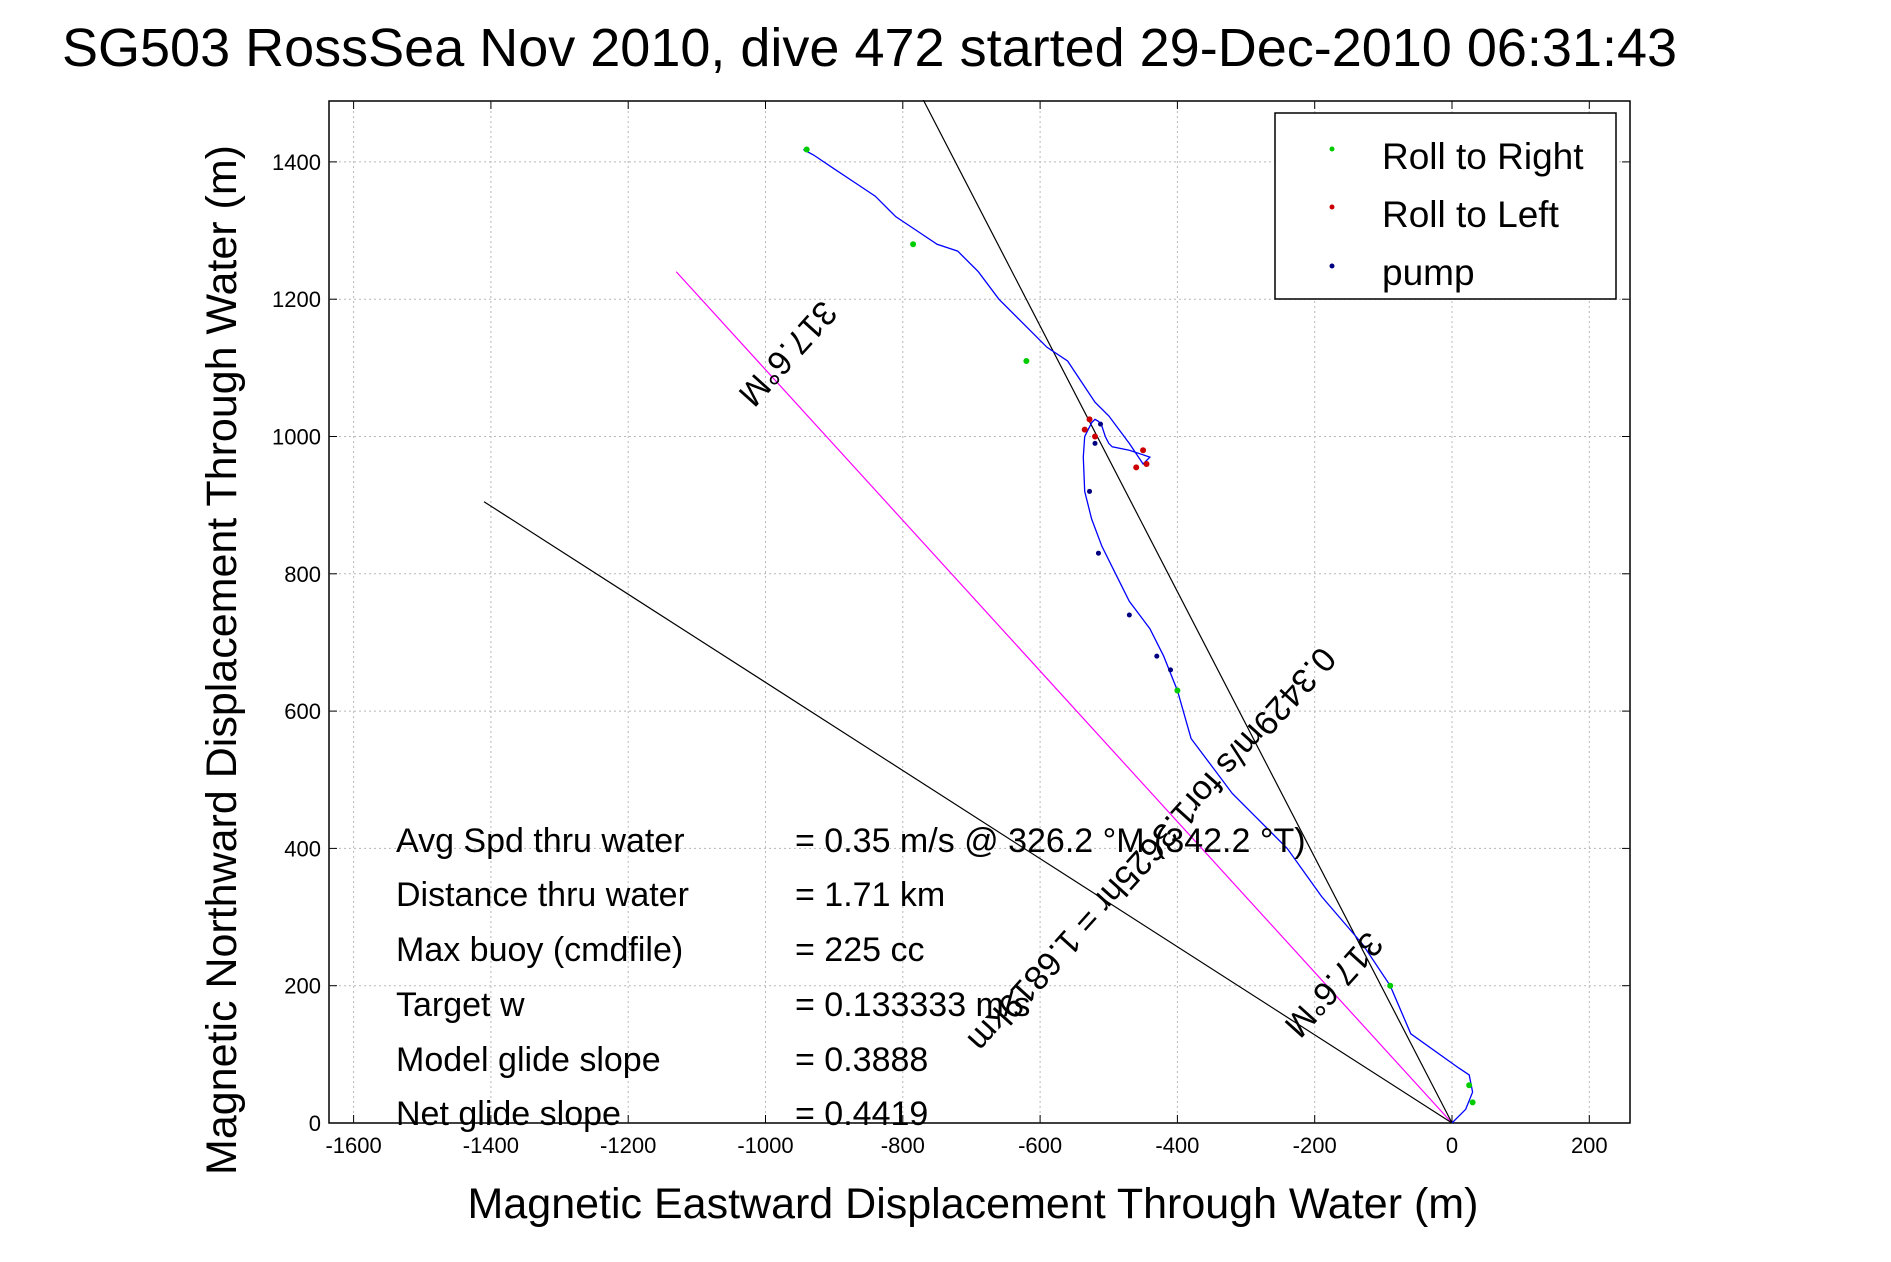 This screenshot has height=1262, width=1891. Describe the element at coordinates (861, 1060) in the screenshot. I see `stat-value: = 0.3888` at that location.